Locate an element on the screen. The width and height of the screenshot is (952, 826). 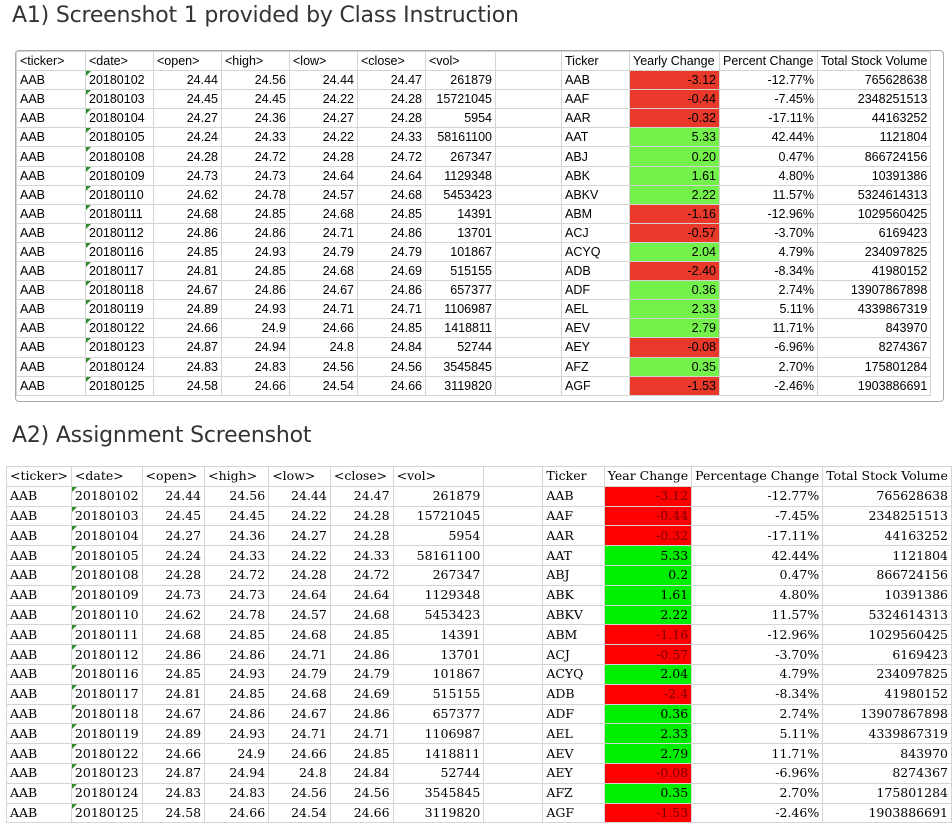
total-volume-cell: 10391386 is located at coordinates (874, 175).